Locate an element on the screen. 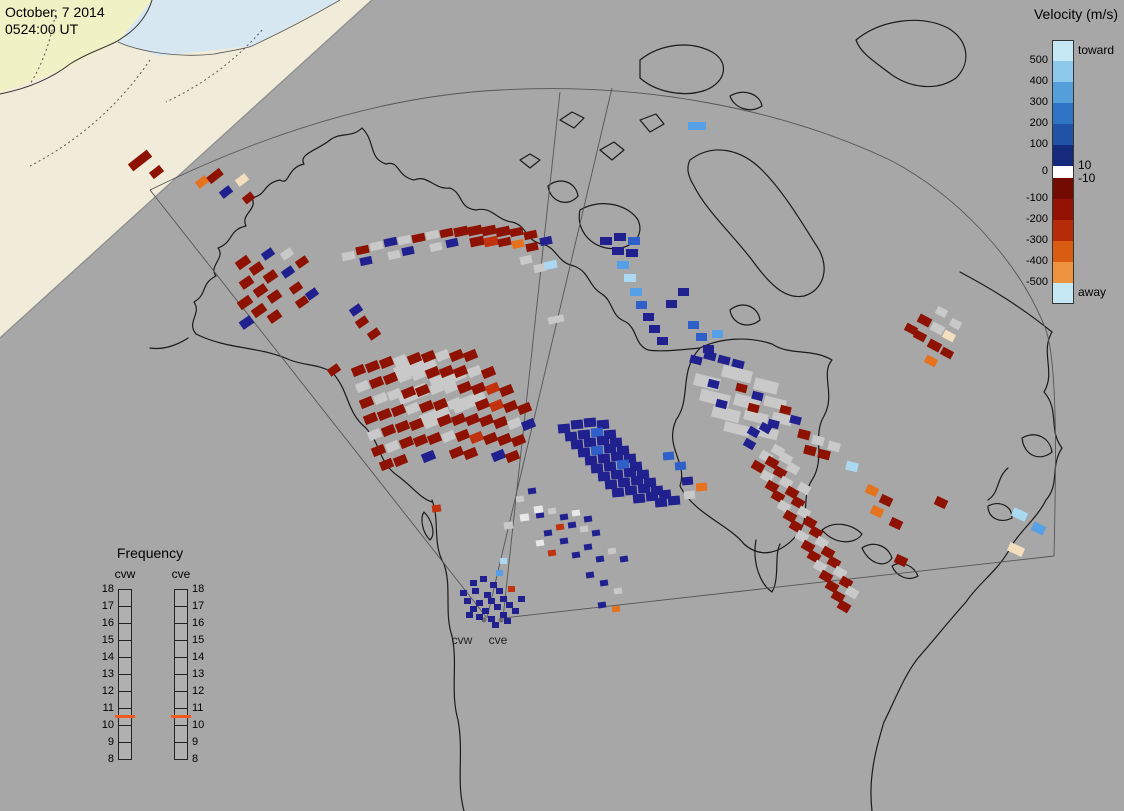 The height and width of the screenshot is (811, 1124). offmap-coastline is located at coordinates (76, 47).